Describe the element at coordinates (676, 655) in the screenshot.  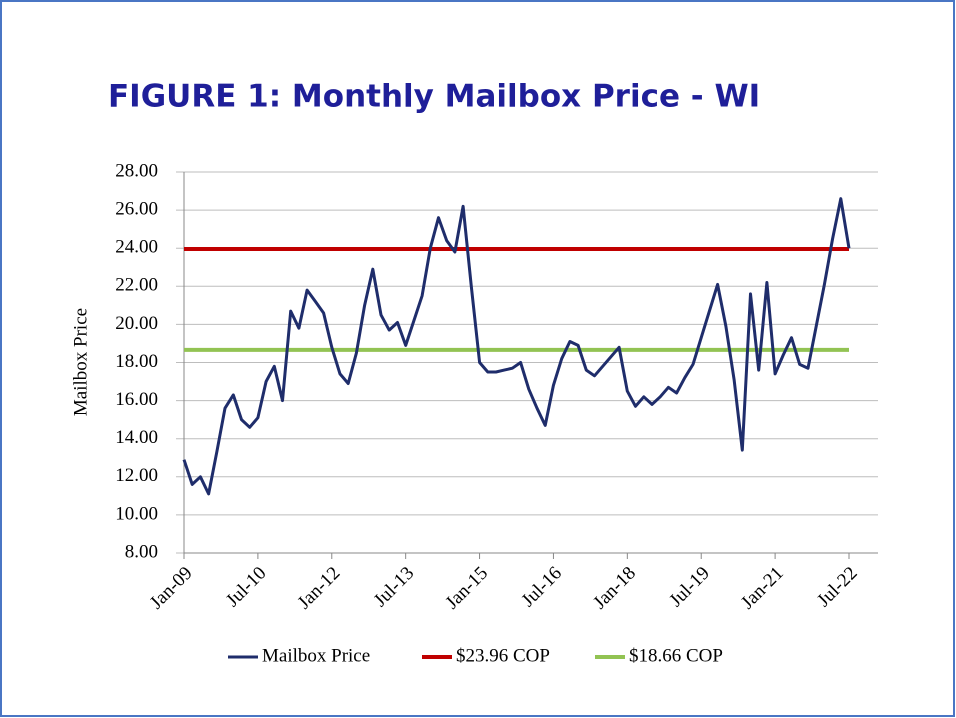
I see `legend-label: $18.66 COP` at that location.